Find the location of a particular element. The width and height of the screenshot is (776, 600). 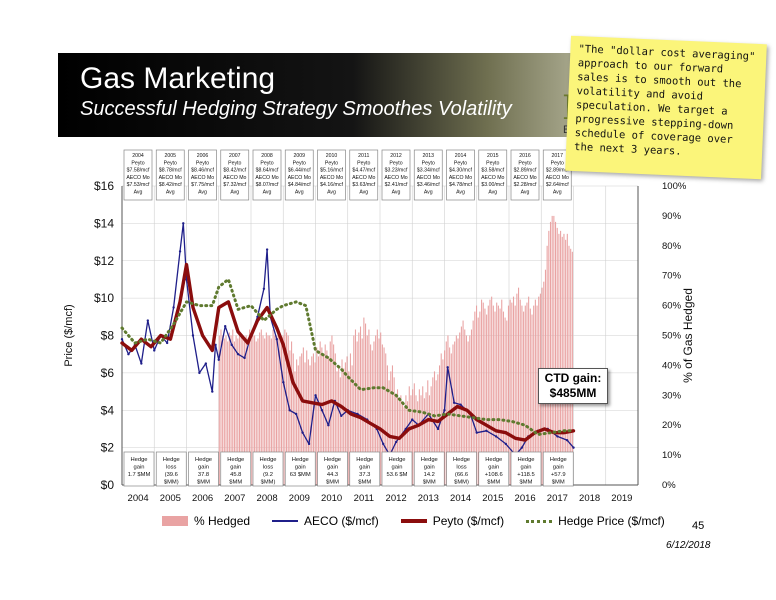

x-tick-label: 2006 is located at coordinates (202, 498).